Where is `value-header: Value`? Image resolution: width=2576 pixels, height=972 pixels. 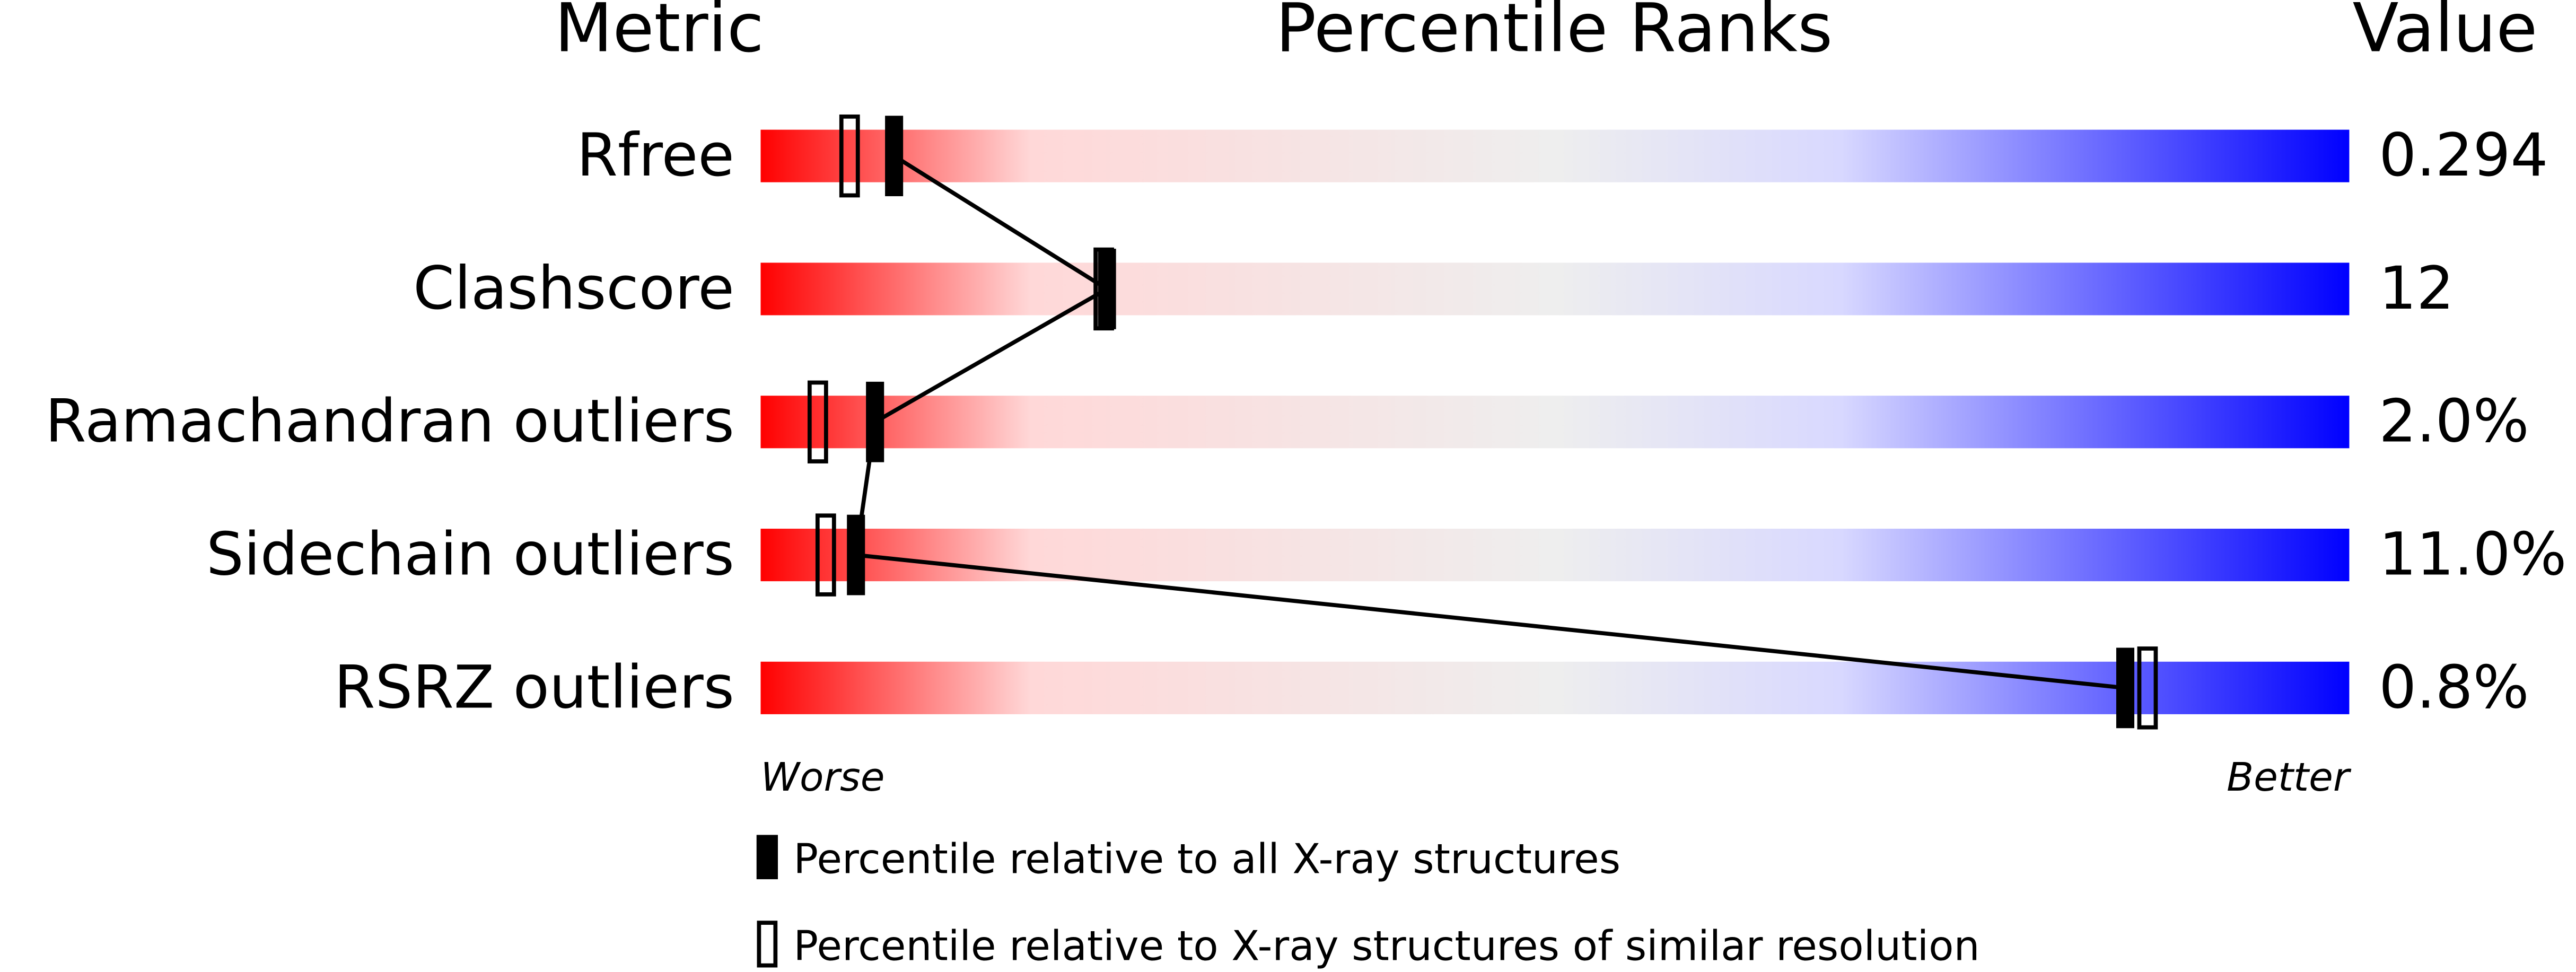
value-header: Value is located at coordinates (2445, 33).